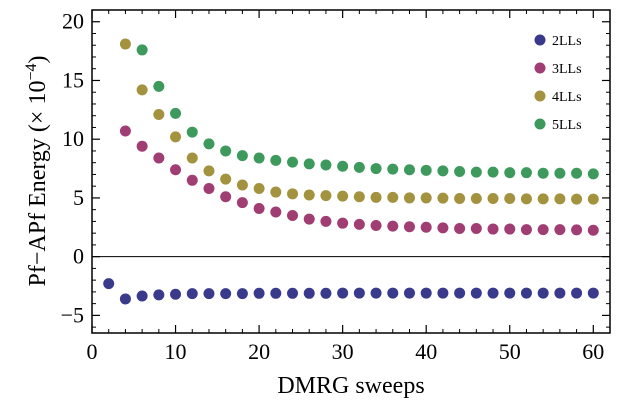  What do you see at coordinates (259, 351) in the screenshot?
I see `x-tick-label: 20` at bounding box center [259, 351].